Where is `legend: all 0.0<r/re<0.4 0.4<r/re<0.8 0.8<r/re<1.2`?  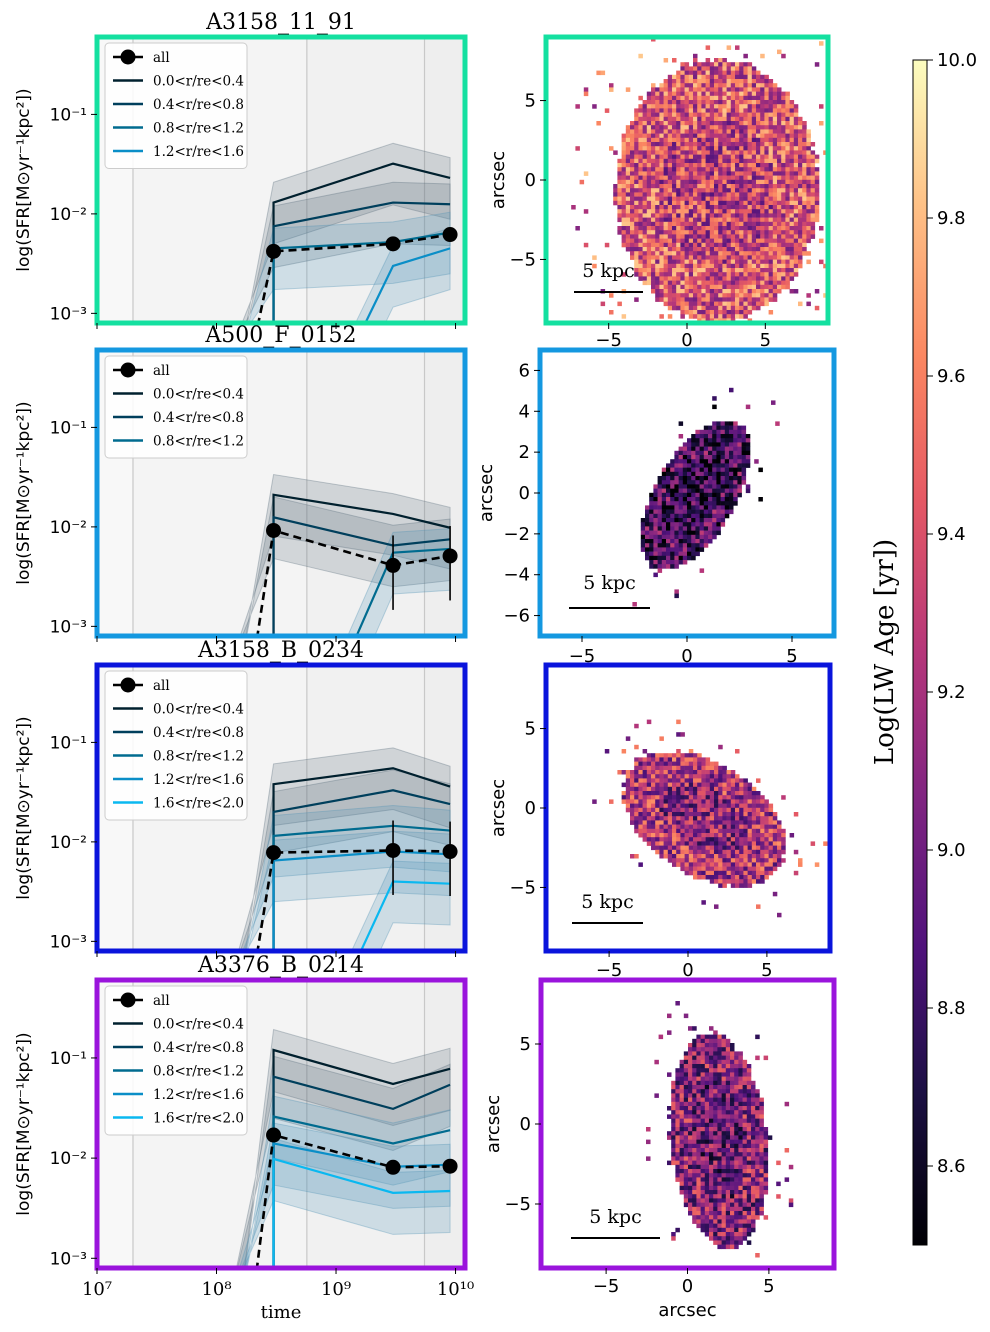 legend: all 0.0<r/re<0.4 0.4<r/re<0.8 0.8<r/re<1.2 is located at coordinates (176, 407).